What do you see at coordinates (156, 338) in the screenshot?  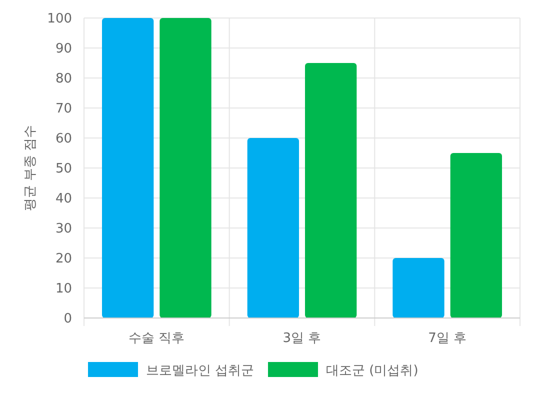 I see `x-tick-label: 수술 직후` at bounding box center [156, 338].